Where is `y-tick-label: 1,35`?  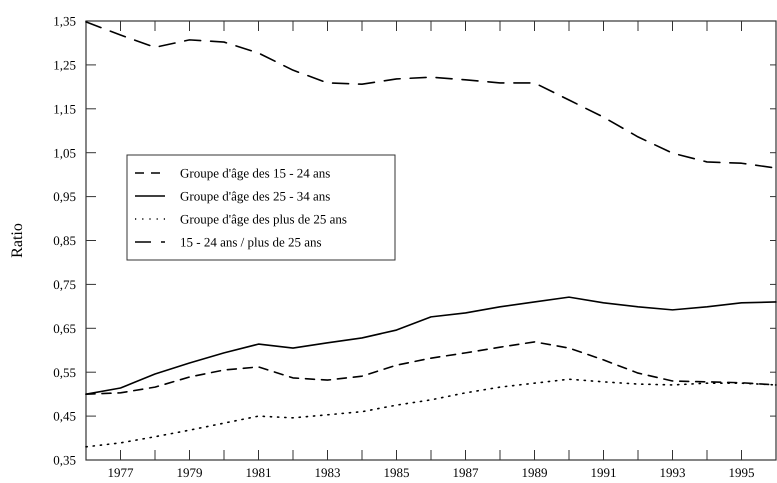
y-tick-label: 1,35 is located at coordinates (64, 21).